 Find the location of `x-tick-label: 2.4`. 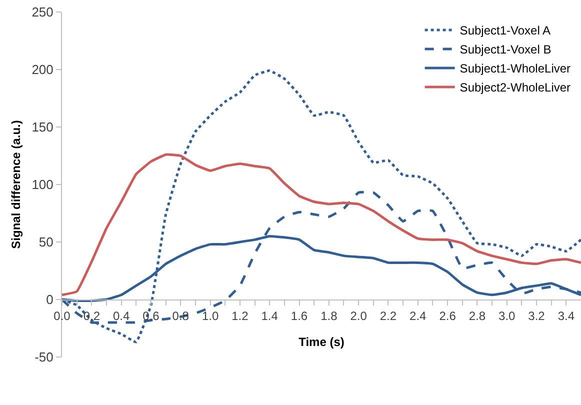

x-tick-label: 2.4 is located at coordinates (418, 315).